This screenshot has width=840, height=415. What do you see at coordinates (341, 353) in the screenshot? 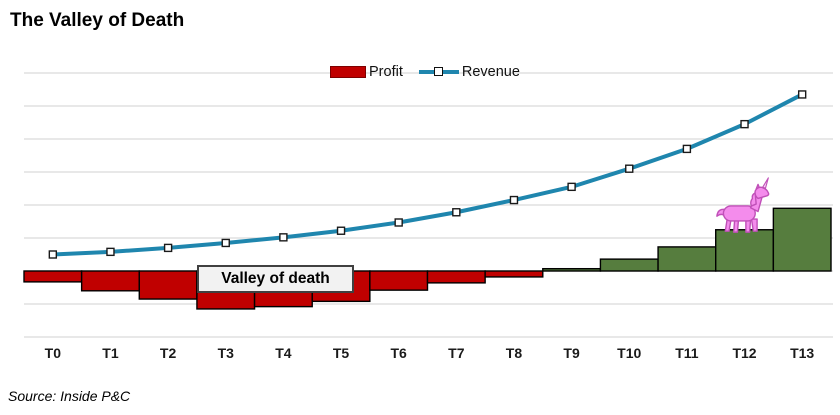
I see `x-axis-label-T5: T5` at bounding box center [341, 353].